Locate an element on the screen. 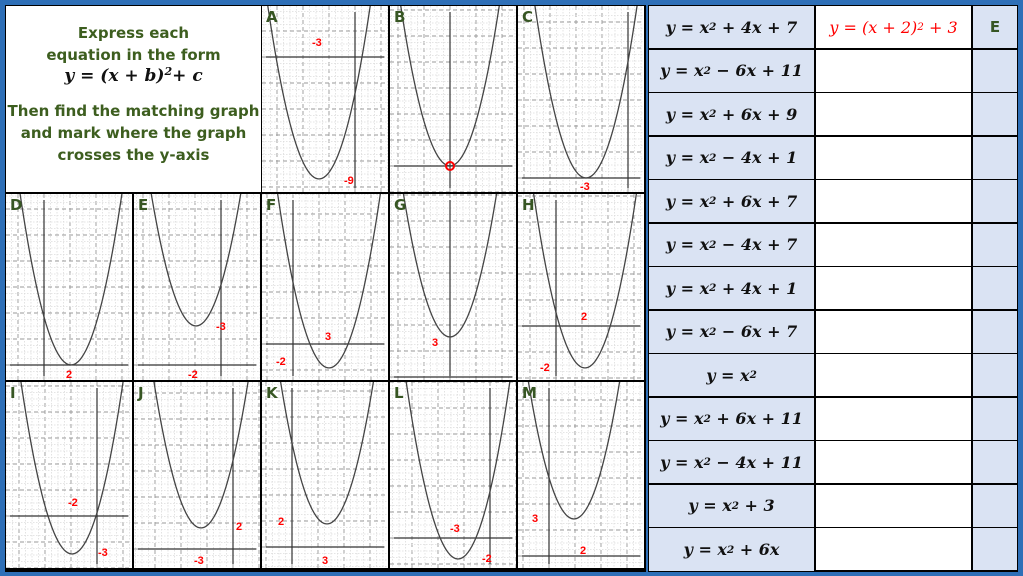 The width and height of the screenshot is (1023, 576). graph-l: -3 -2 L is located at coordinates (453, 475).